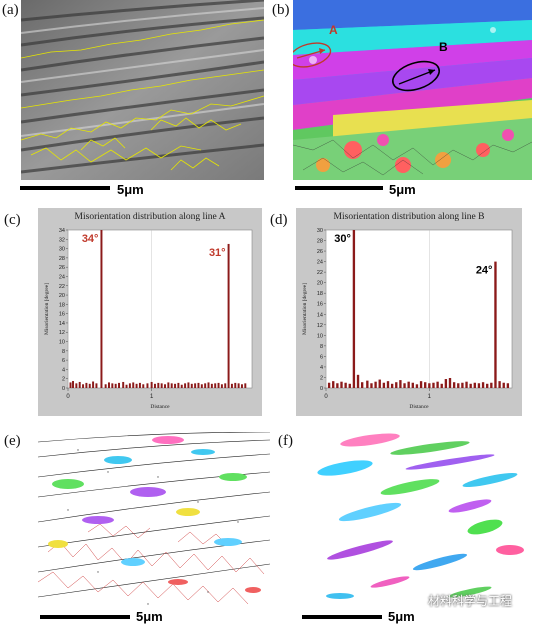 This screenshot has width=535, height=626. What do you see at coordinates (342, 617) in the screenshot?
I see `panel-f-scale-bar` at bounding box center [342, 617].